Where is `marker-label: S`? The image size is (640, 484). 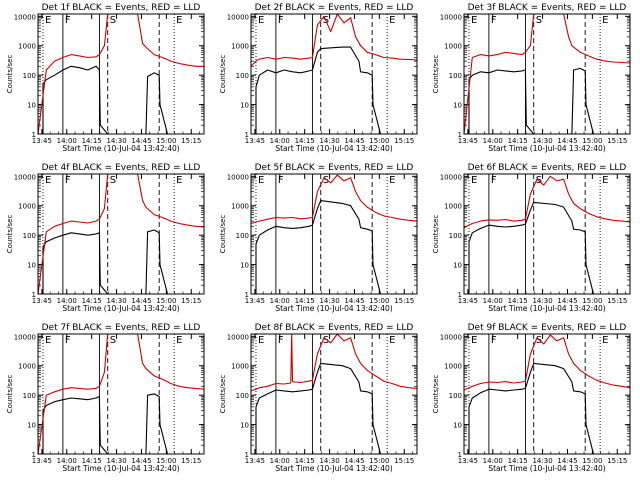 marker-label: S is located at coordinates (539, 340).